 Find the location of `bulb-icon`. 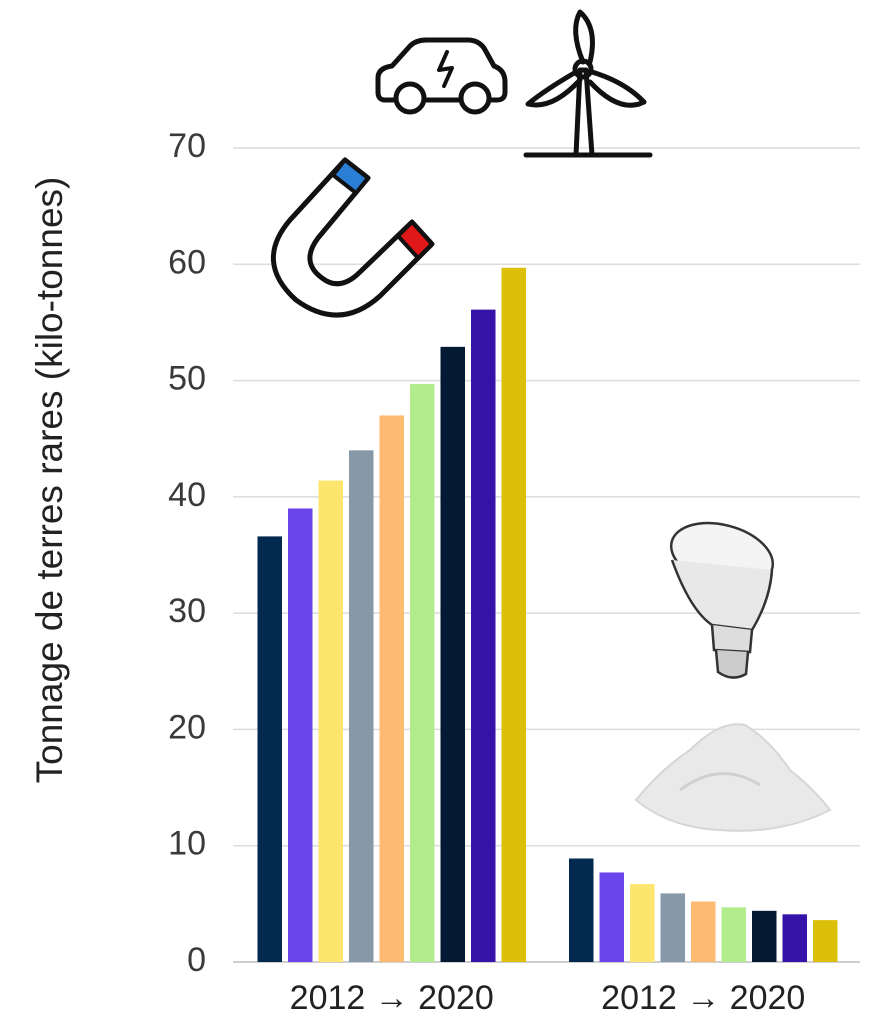

bulb-icon is located at coordinates (722, 600).